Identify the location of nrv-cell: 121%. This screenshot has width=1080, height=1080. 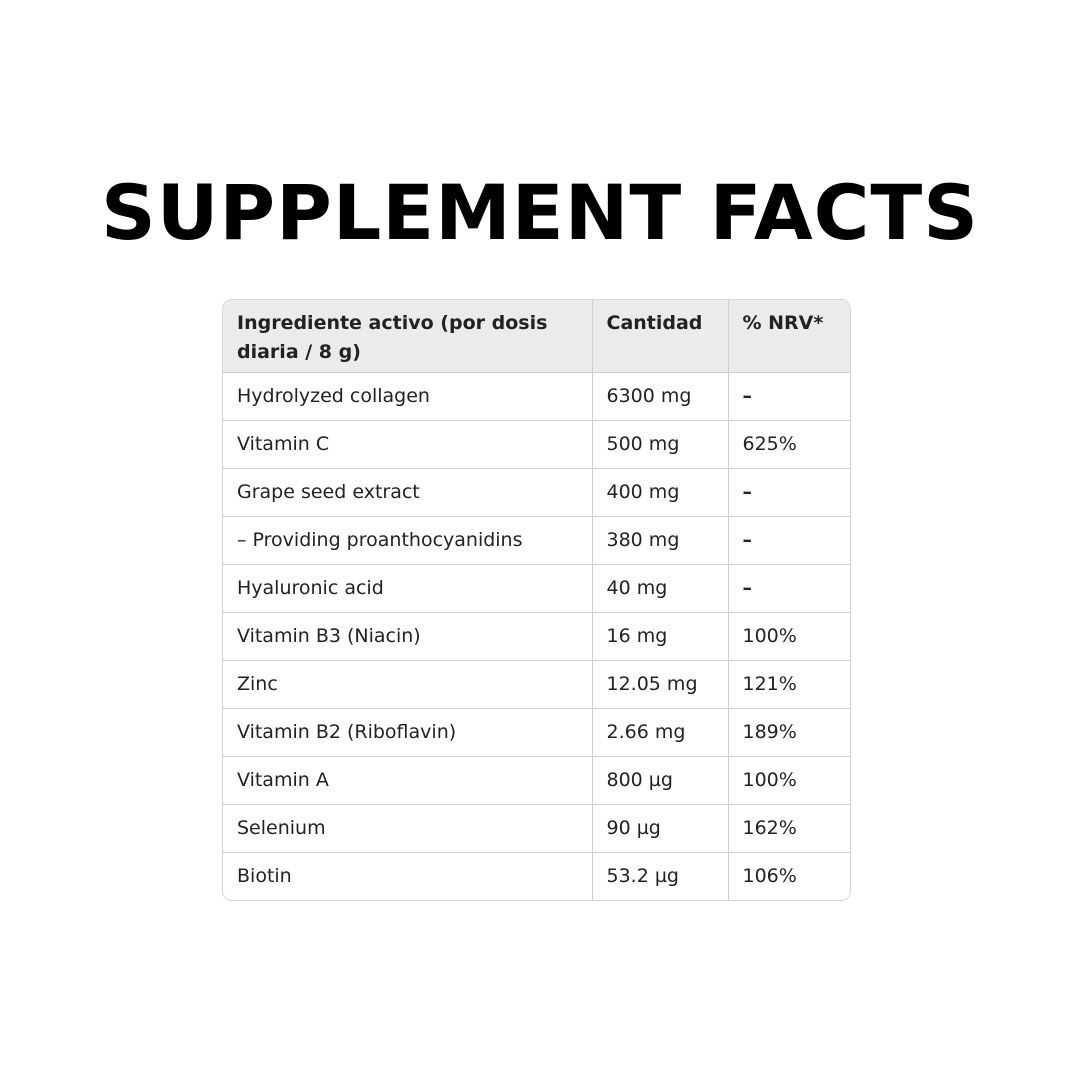
(789, 684).